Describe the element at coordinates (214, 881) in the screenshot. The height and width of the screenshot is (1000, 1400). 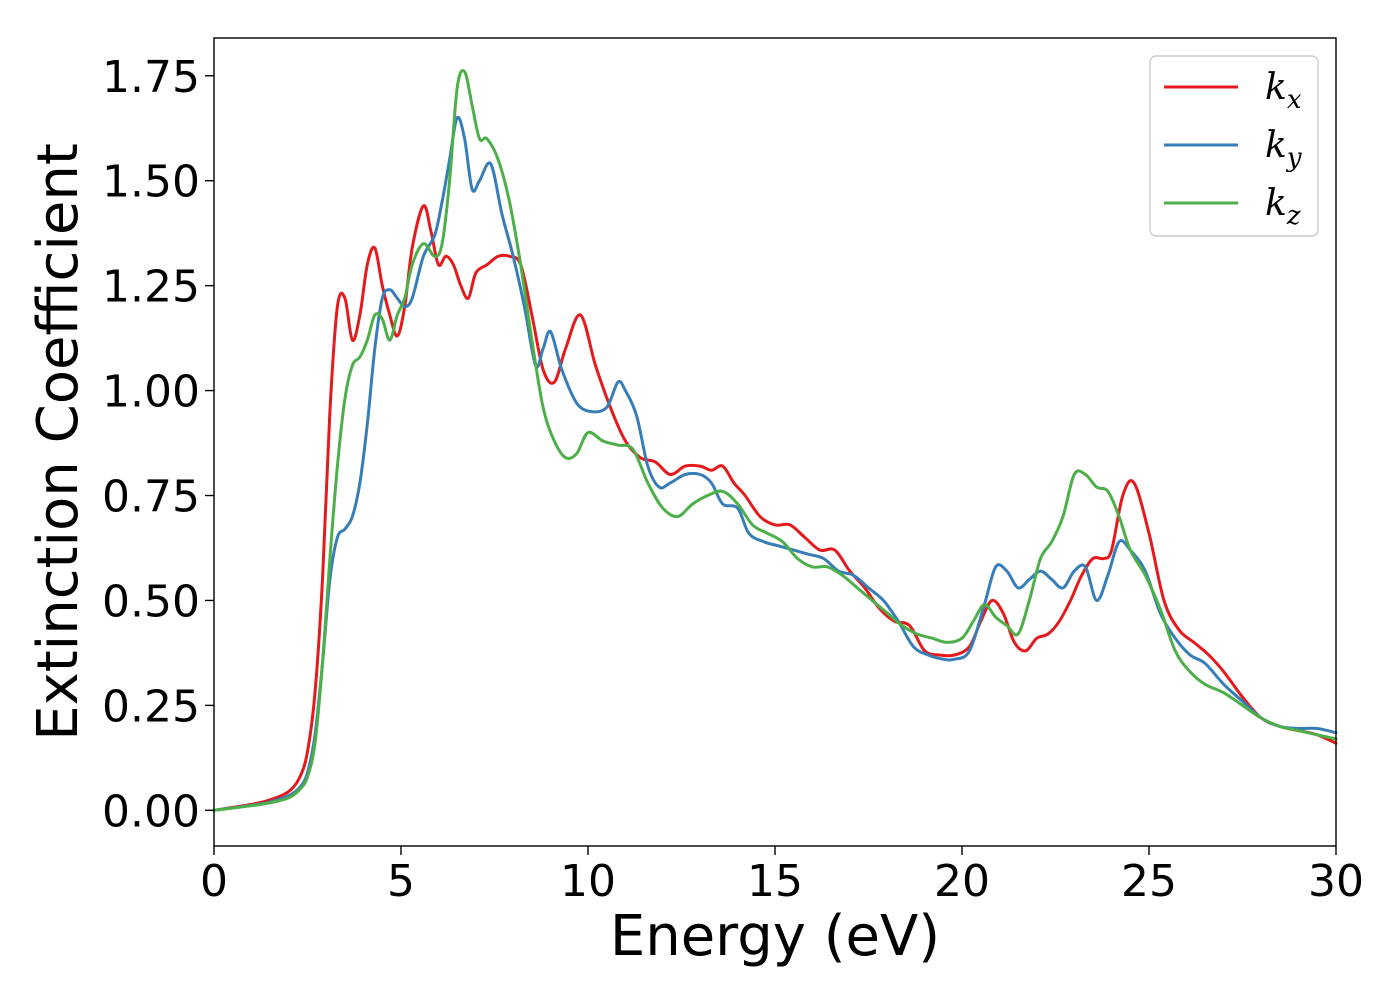
I see `x-tick-label: 0` at that location.